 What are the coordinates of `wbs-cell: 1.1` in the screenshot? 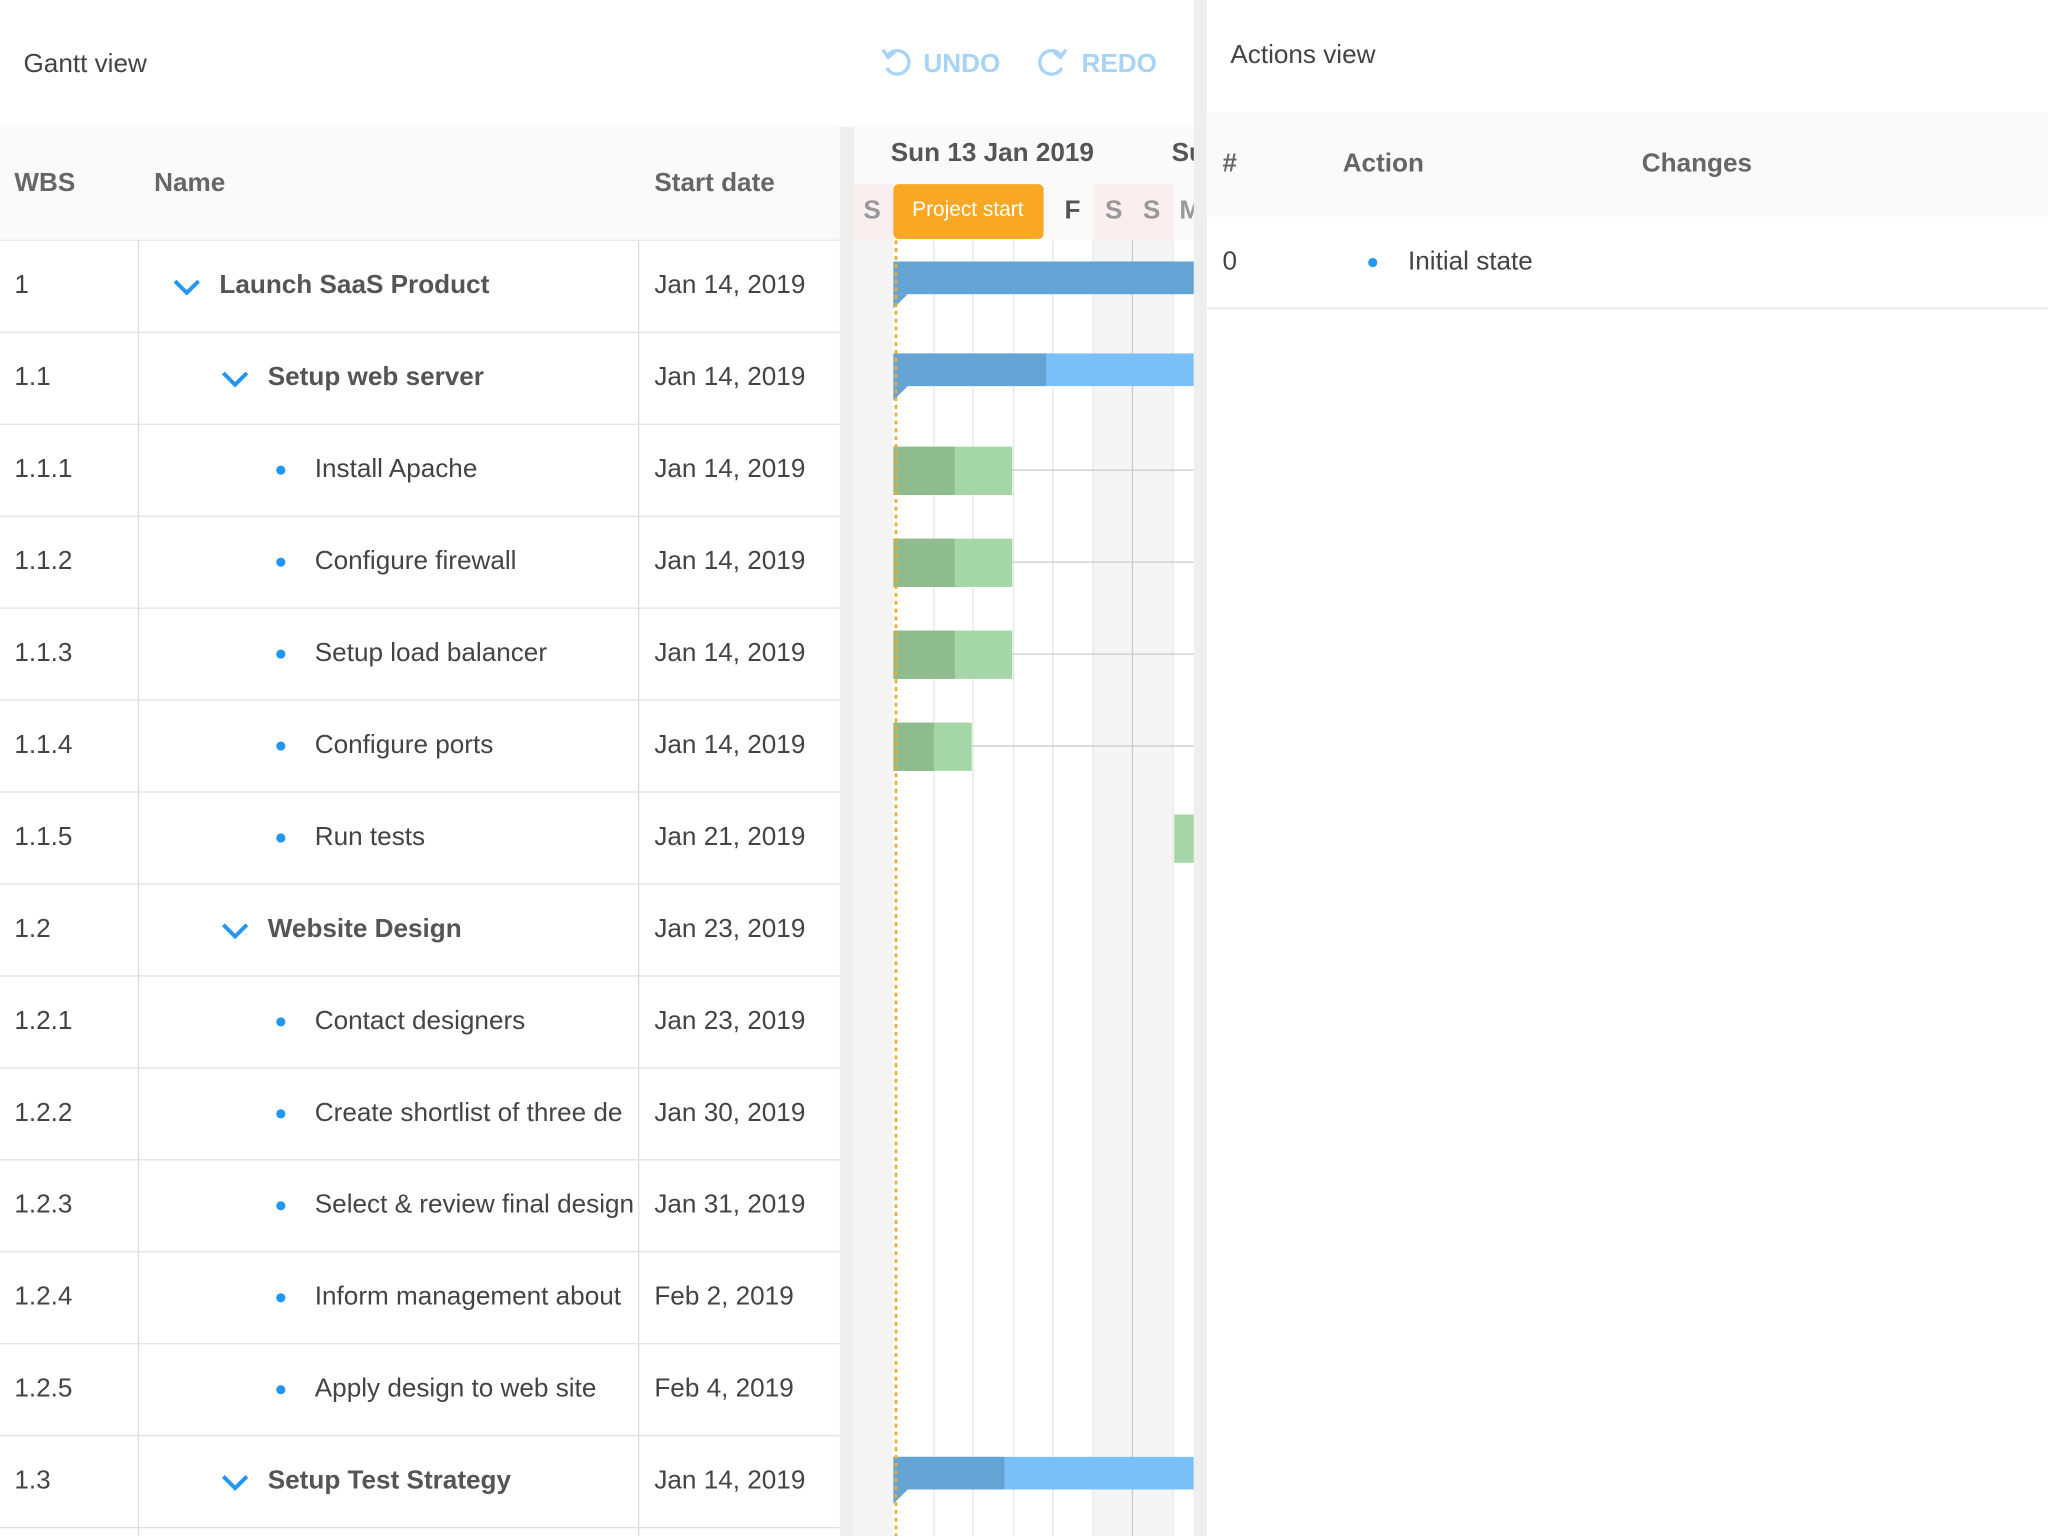 It's located at (32, 376).